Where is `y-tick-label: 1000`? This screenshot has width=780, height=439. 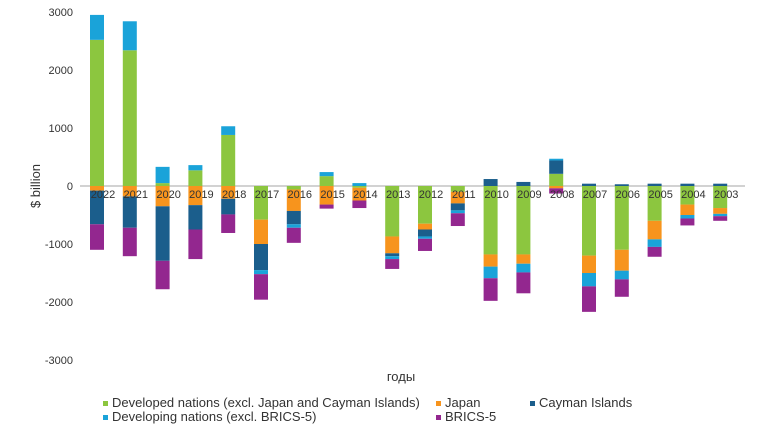 y-tick-label: 1000 is located at coordinates (61, 129).